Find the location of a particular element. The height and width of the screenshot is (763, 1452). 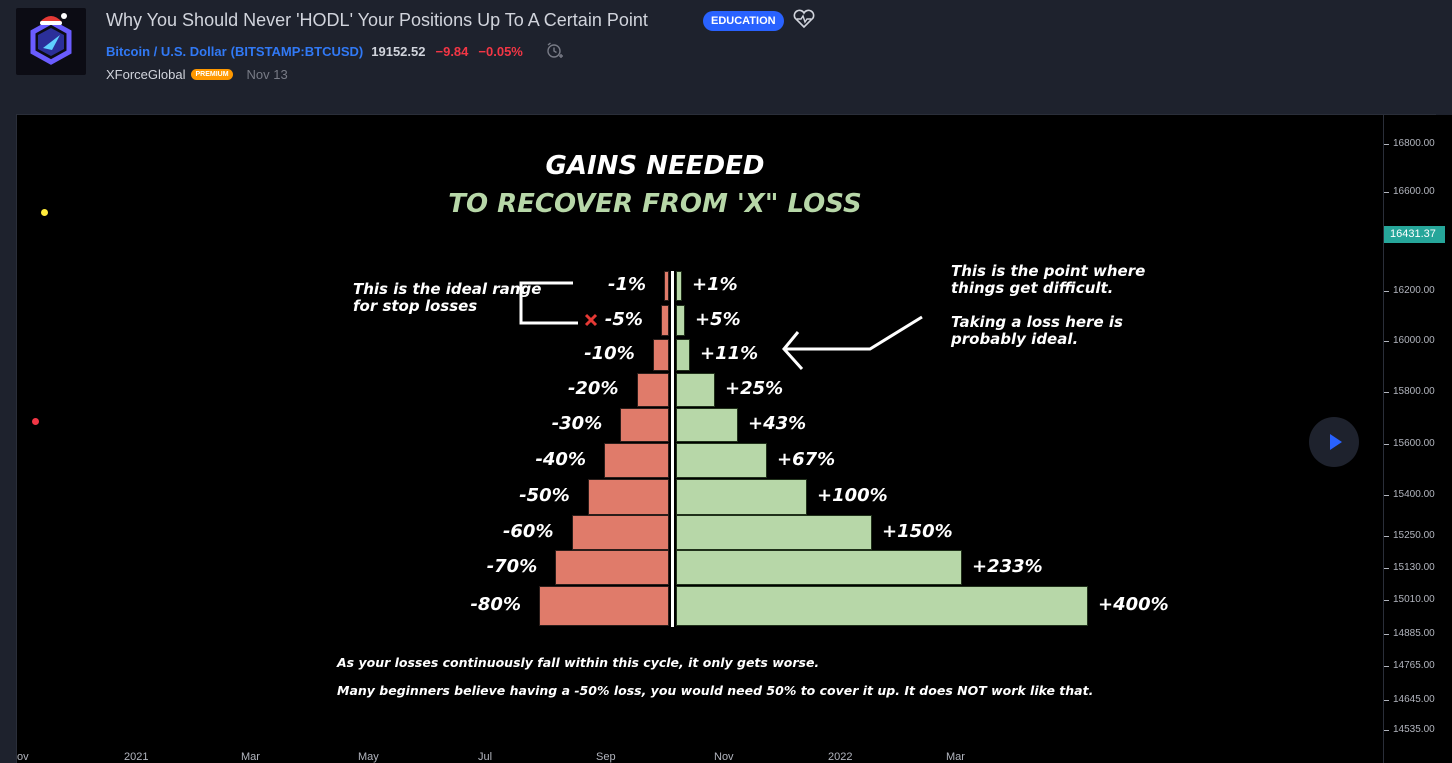

time-axis-label: 2022 is located at coordinates (840, 757).